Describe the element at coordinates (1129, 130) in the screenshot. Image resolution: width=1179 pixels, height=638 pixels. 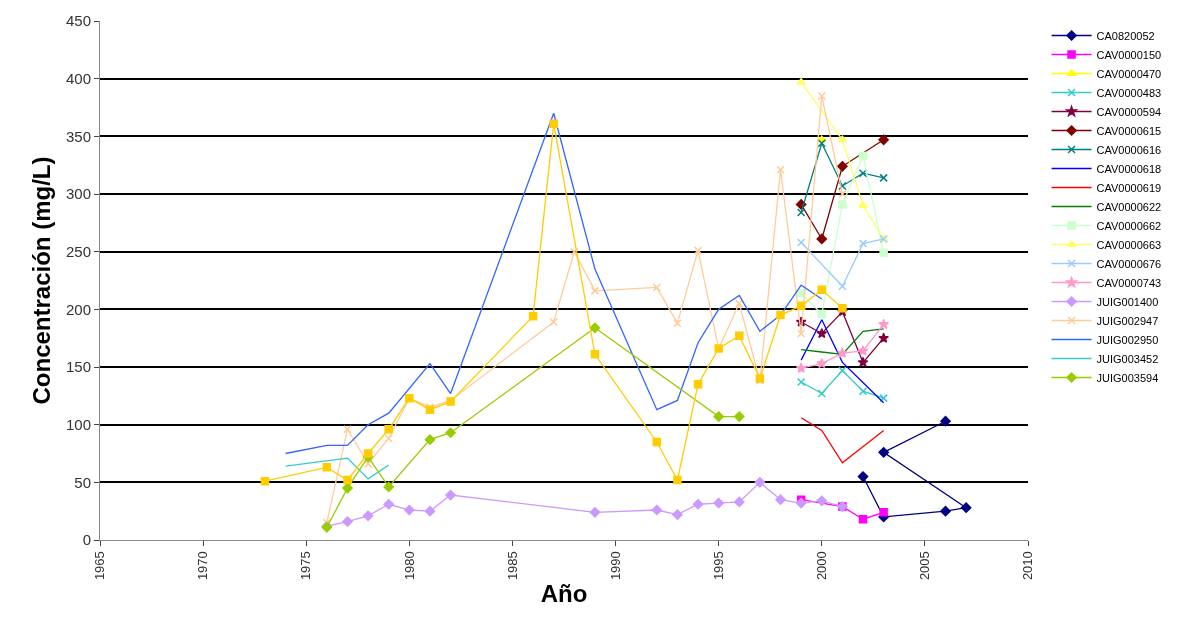
I see `legend-label: CAV0000615` at that location.